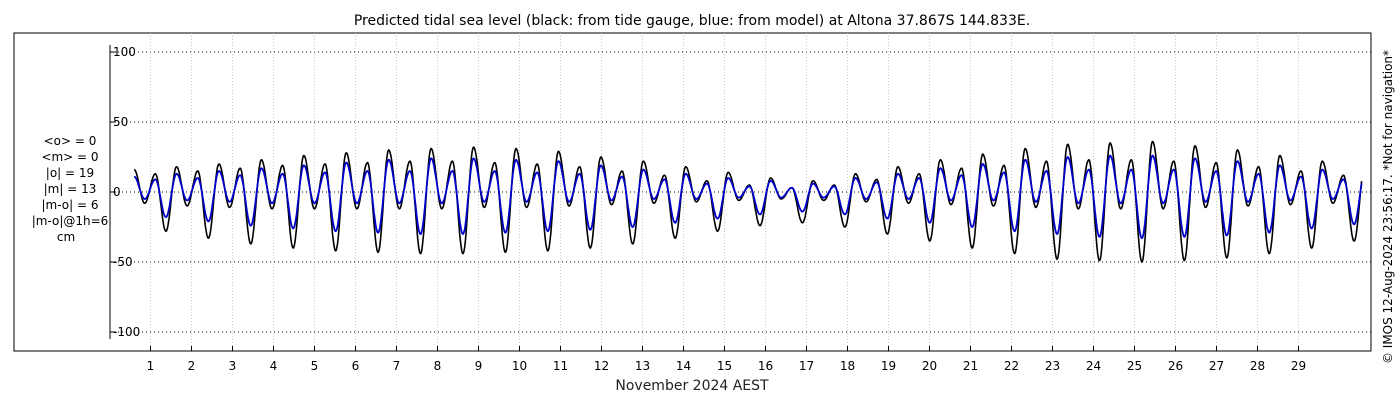 This screenshot has width=1400, height=400. I want to click on stat-line: cm, so click(66, 237).